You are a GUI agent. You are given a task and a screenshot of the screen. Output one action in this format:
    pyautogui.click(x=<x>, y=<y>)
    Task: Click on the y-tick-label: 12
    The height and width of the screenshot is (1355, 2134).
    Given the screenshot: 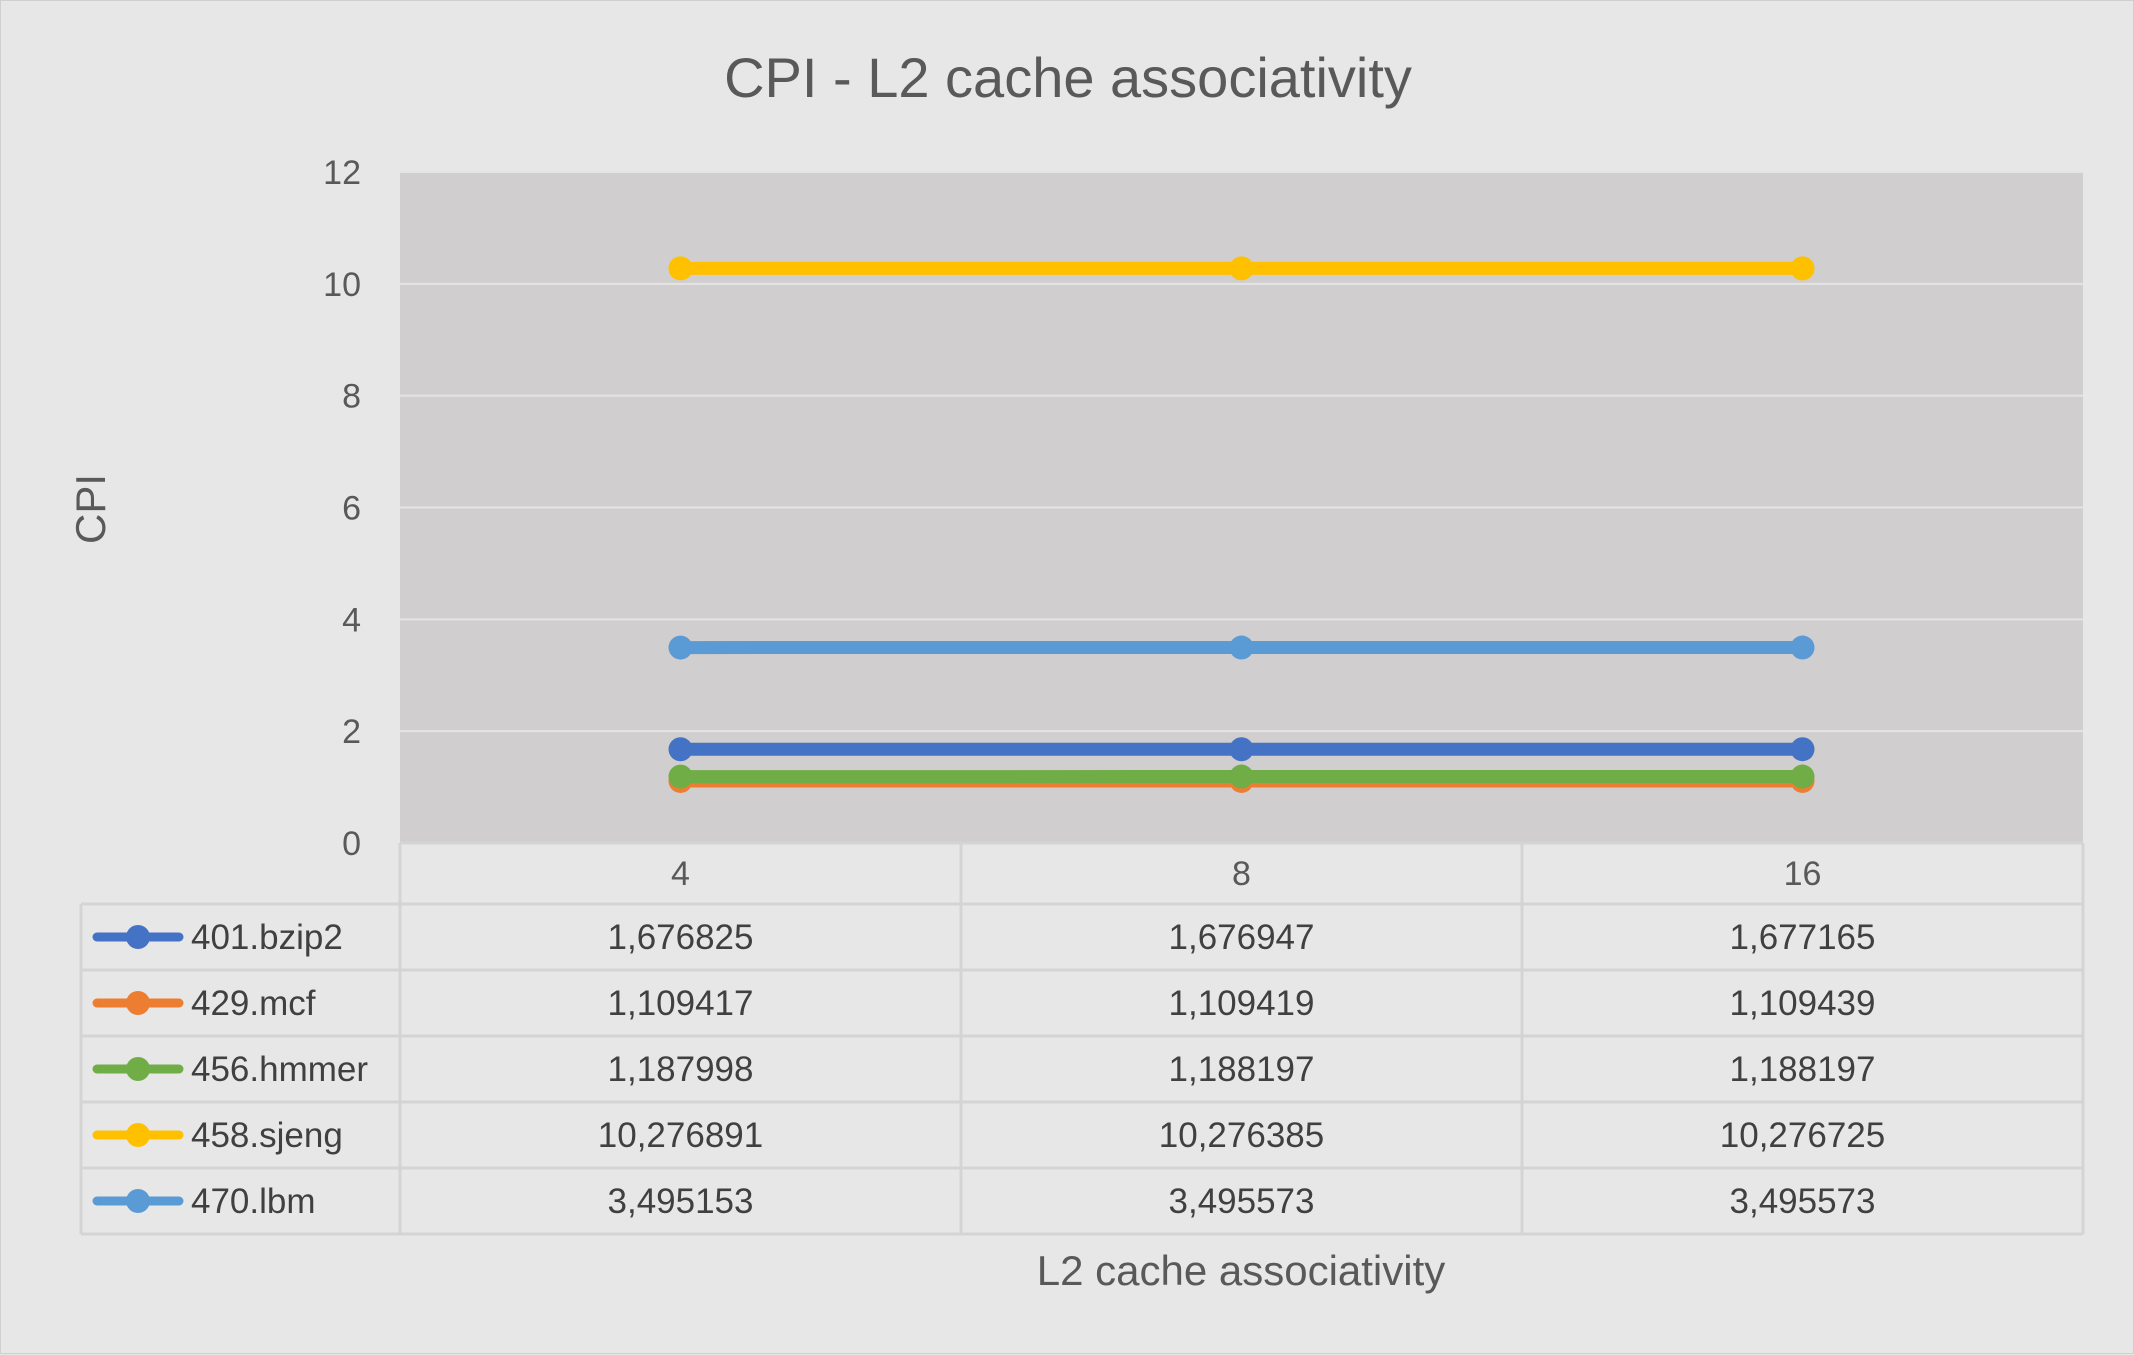 What is the action you would take?
    pyautogui.click(x=342, y=173)
    